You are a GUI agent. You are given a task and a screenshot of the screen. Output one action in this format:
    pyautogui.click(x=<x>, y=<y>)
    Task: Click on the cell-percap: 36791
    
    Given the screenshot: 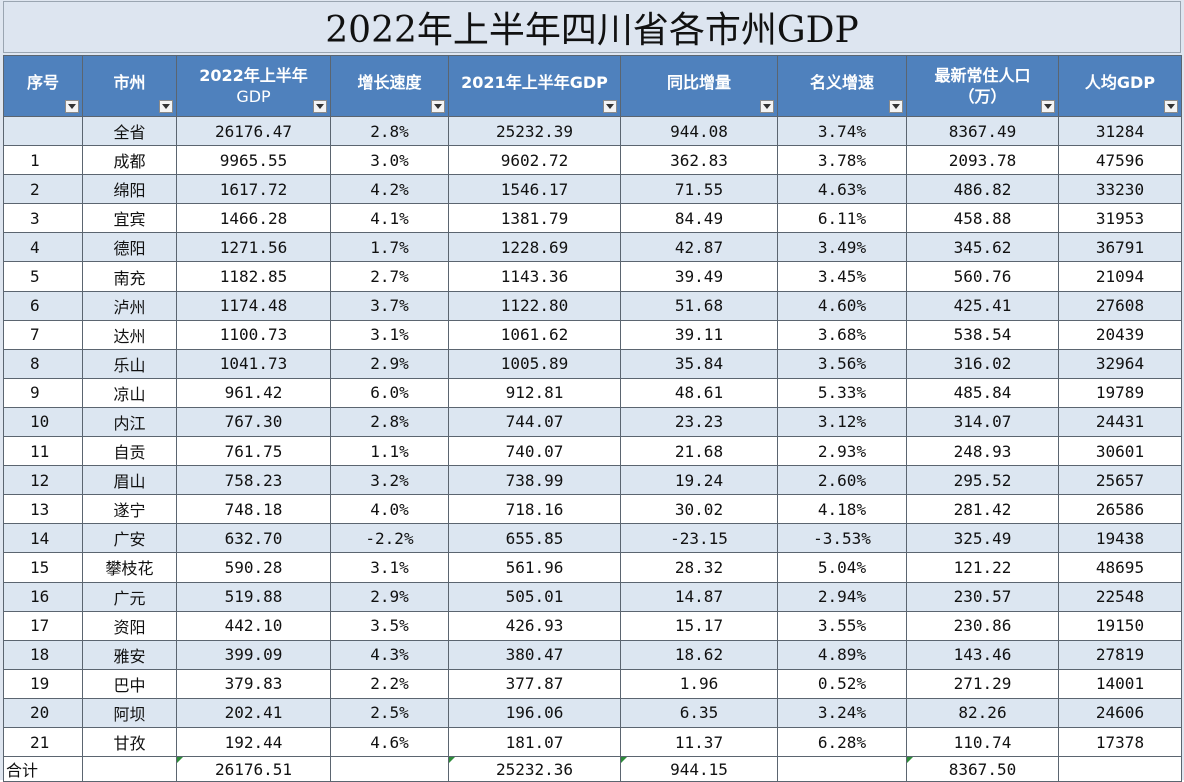 What is the action you would take?
    pyautogui.click(x=1120, y=247)
    